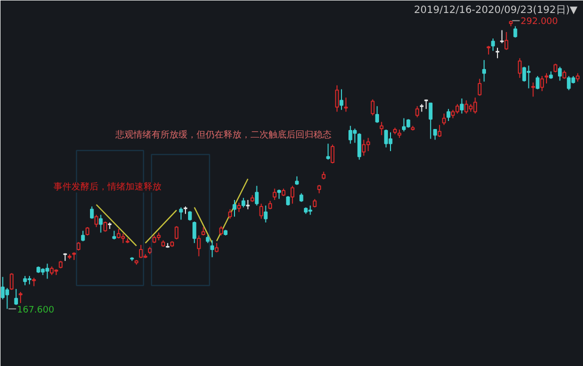 This screenshot has width=583, height=366. Describe the element at coordinates (539, 22) in the screenshot. I see `annotation: 292.000` at that location.